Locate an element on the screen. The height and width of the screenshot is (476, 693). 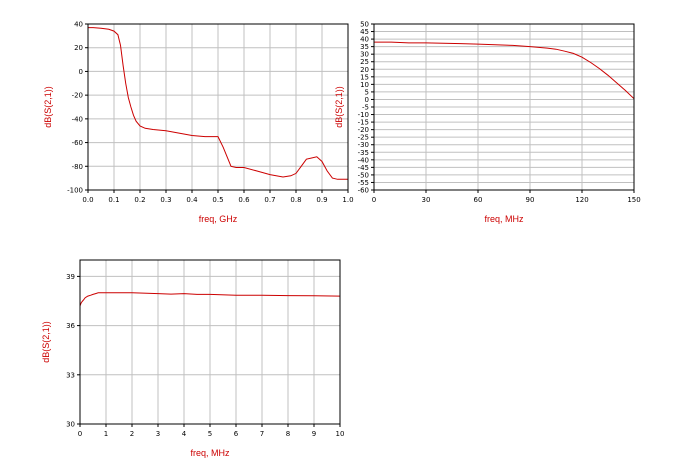
x-tick-label: 4 is located at coordinates (184, 434).